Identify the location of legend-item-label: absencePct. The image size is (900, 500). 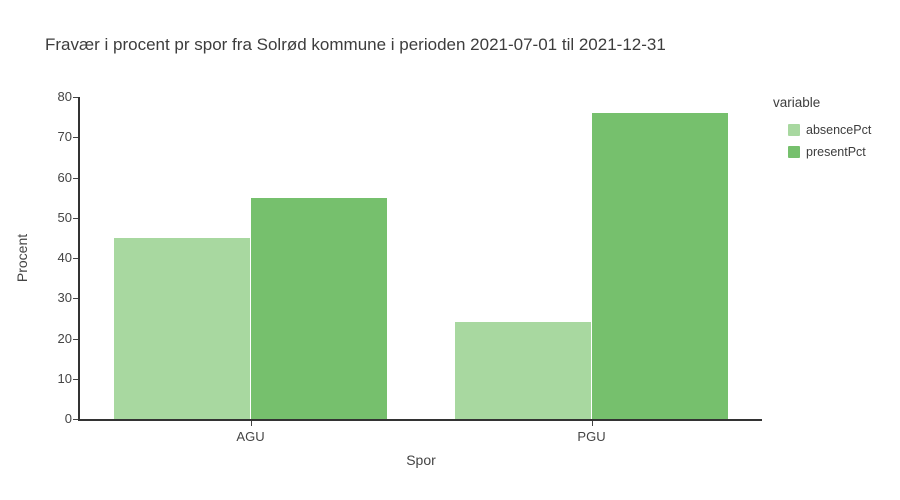
(839, 130).